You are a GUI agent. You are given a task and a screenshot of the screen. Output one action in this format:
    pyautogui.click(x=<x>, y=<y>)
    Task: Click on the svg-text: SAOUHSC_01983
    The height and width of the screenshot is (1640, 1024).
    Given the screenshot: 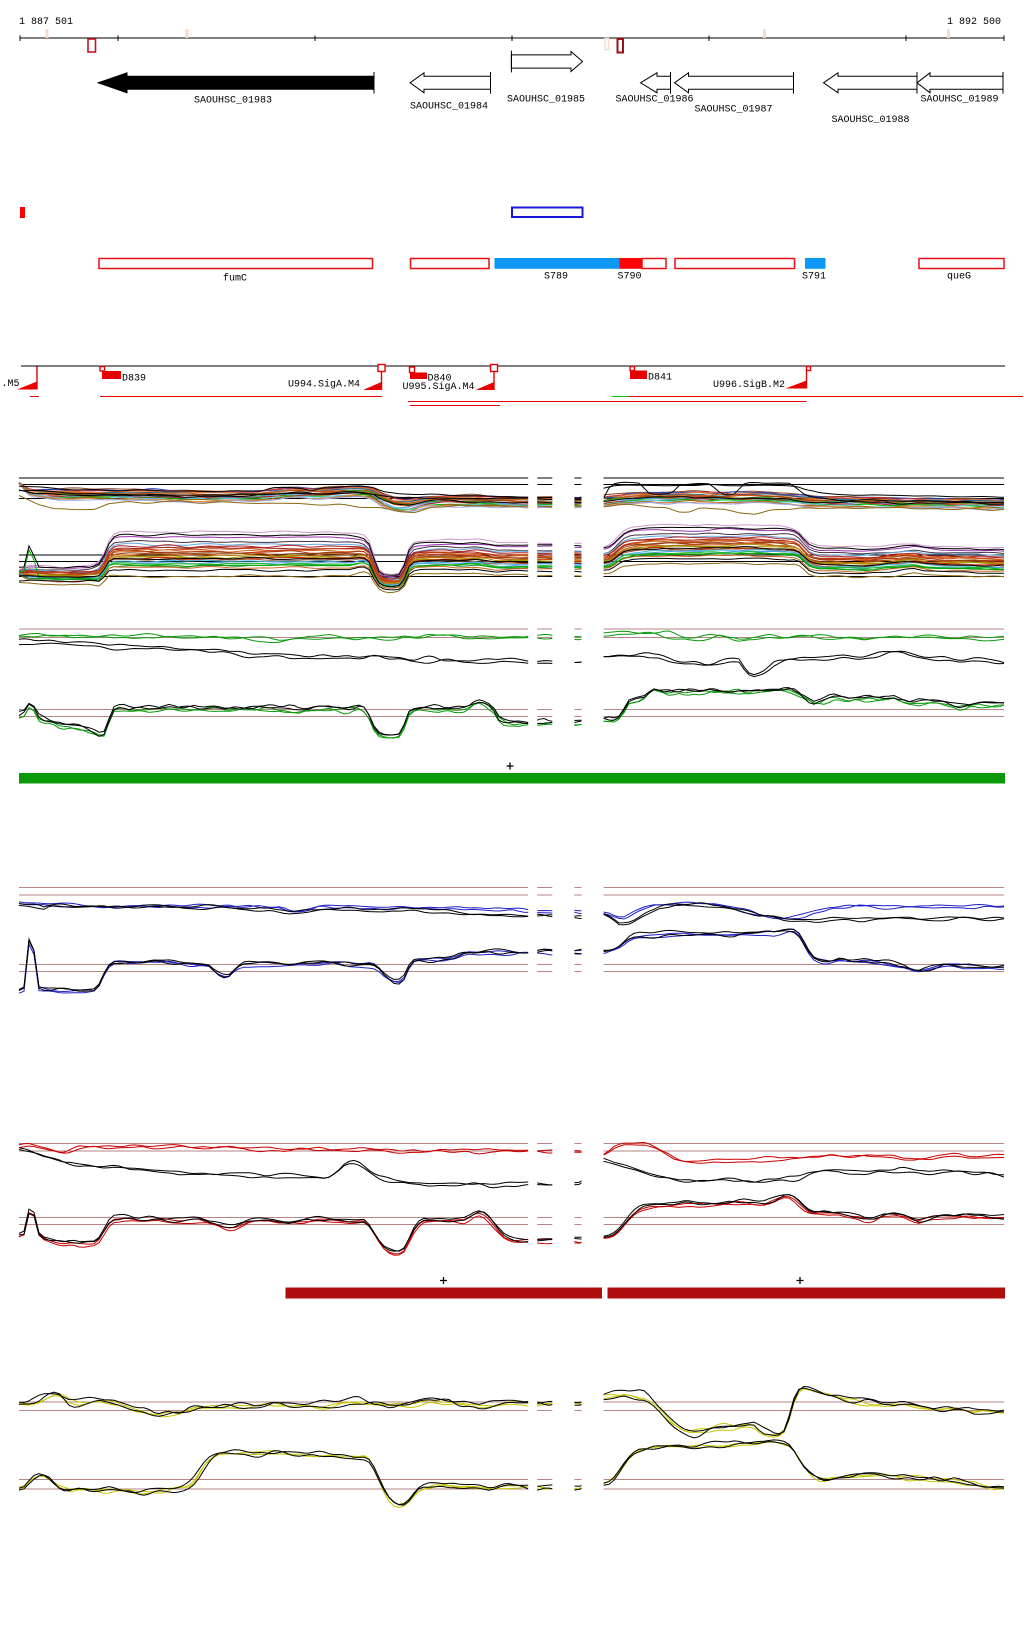 What is the action you would take?
    pyautogui.click(x=233, y=101)
    